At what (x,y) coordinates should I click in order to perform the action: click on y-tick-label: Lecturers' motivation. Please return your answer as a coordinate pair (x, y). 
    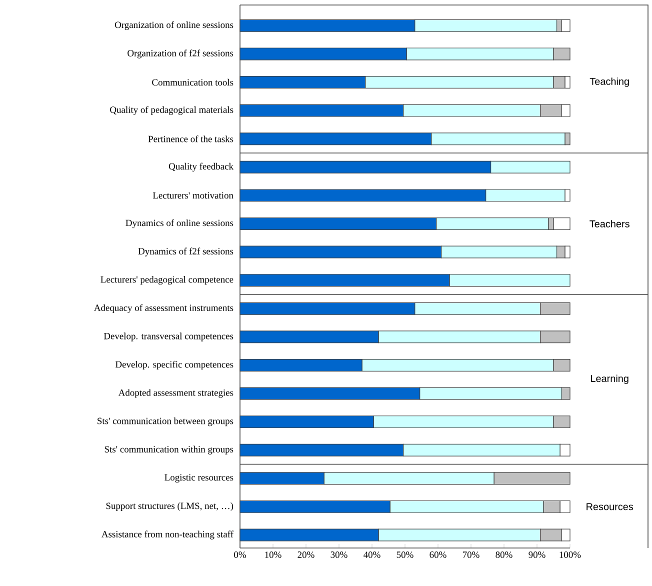
    Looking at the image, I should click on (193, 195).